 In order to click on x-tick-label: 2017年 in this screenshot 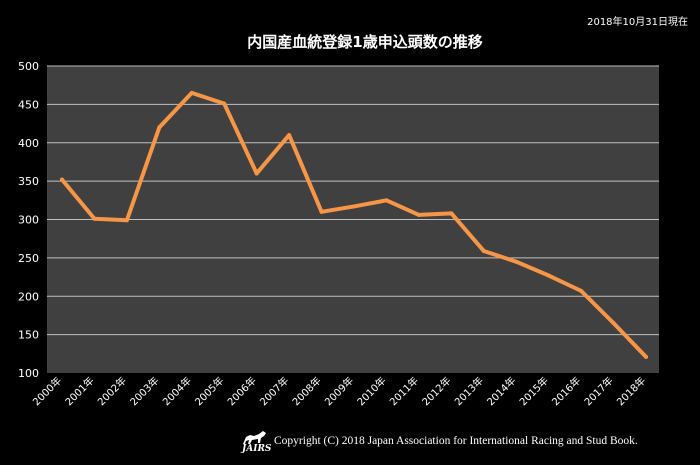, I will do `click(598, 391)`.